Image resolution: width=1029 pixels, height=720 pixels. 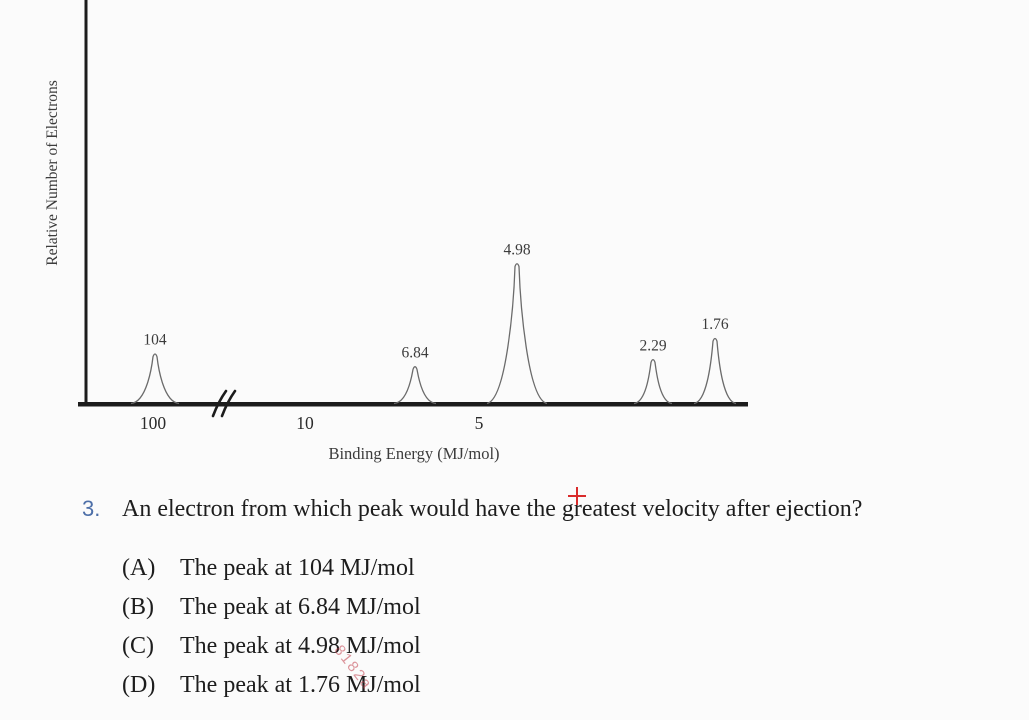 I want to click on option-c-letter: (C), so click(x=138, y=646).